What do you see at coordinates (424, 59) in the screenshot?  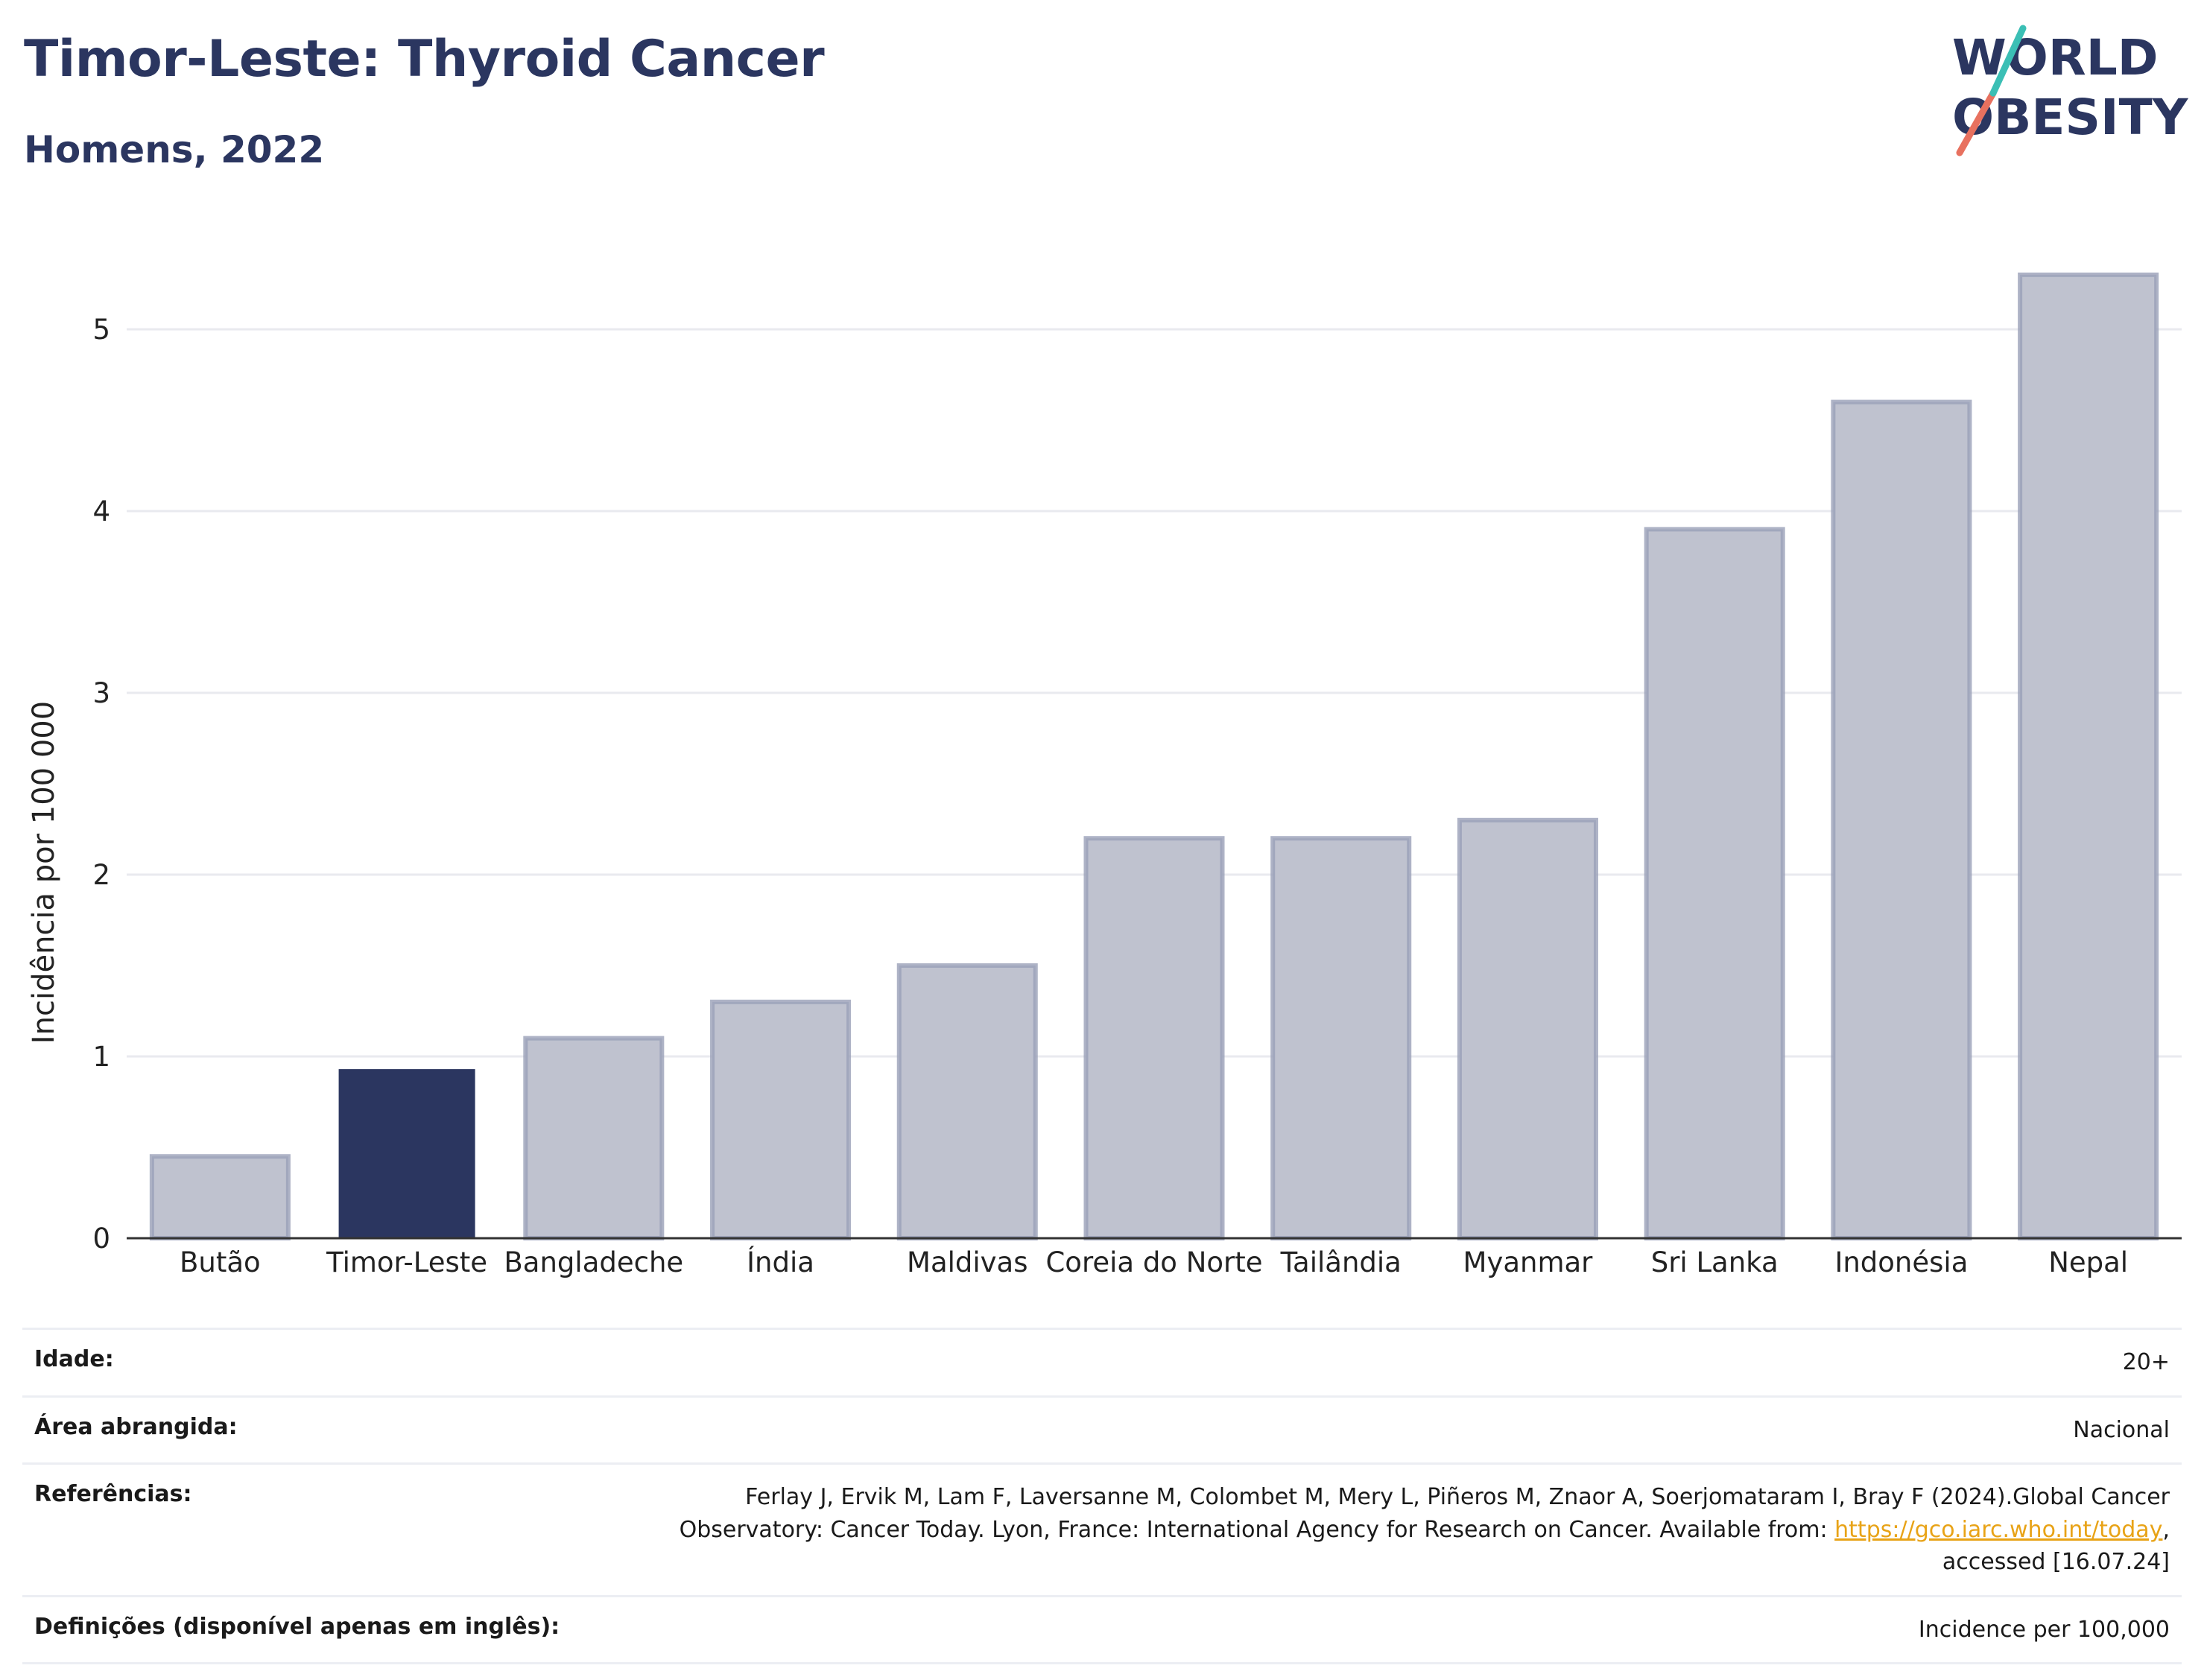 I see `page-title: Timor-Leste: Thyroid Cancer` at bounding box center [424, 59].